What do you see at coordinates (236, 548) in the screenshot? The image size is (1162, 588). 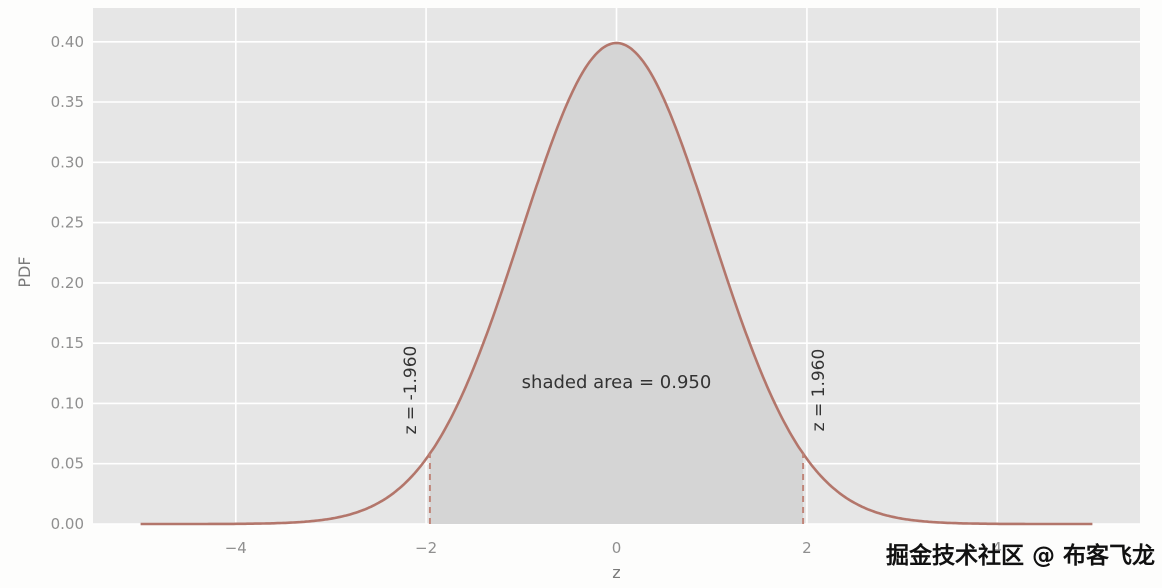 I see `x-tick-label: −4` at bounding box center [236, 548].